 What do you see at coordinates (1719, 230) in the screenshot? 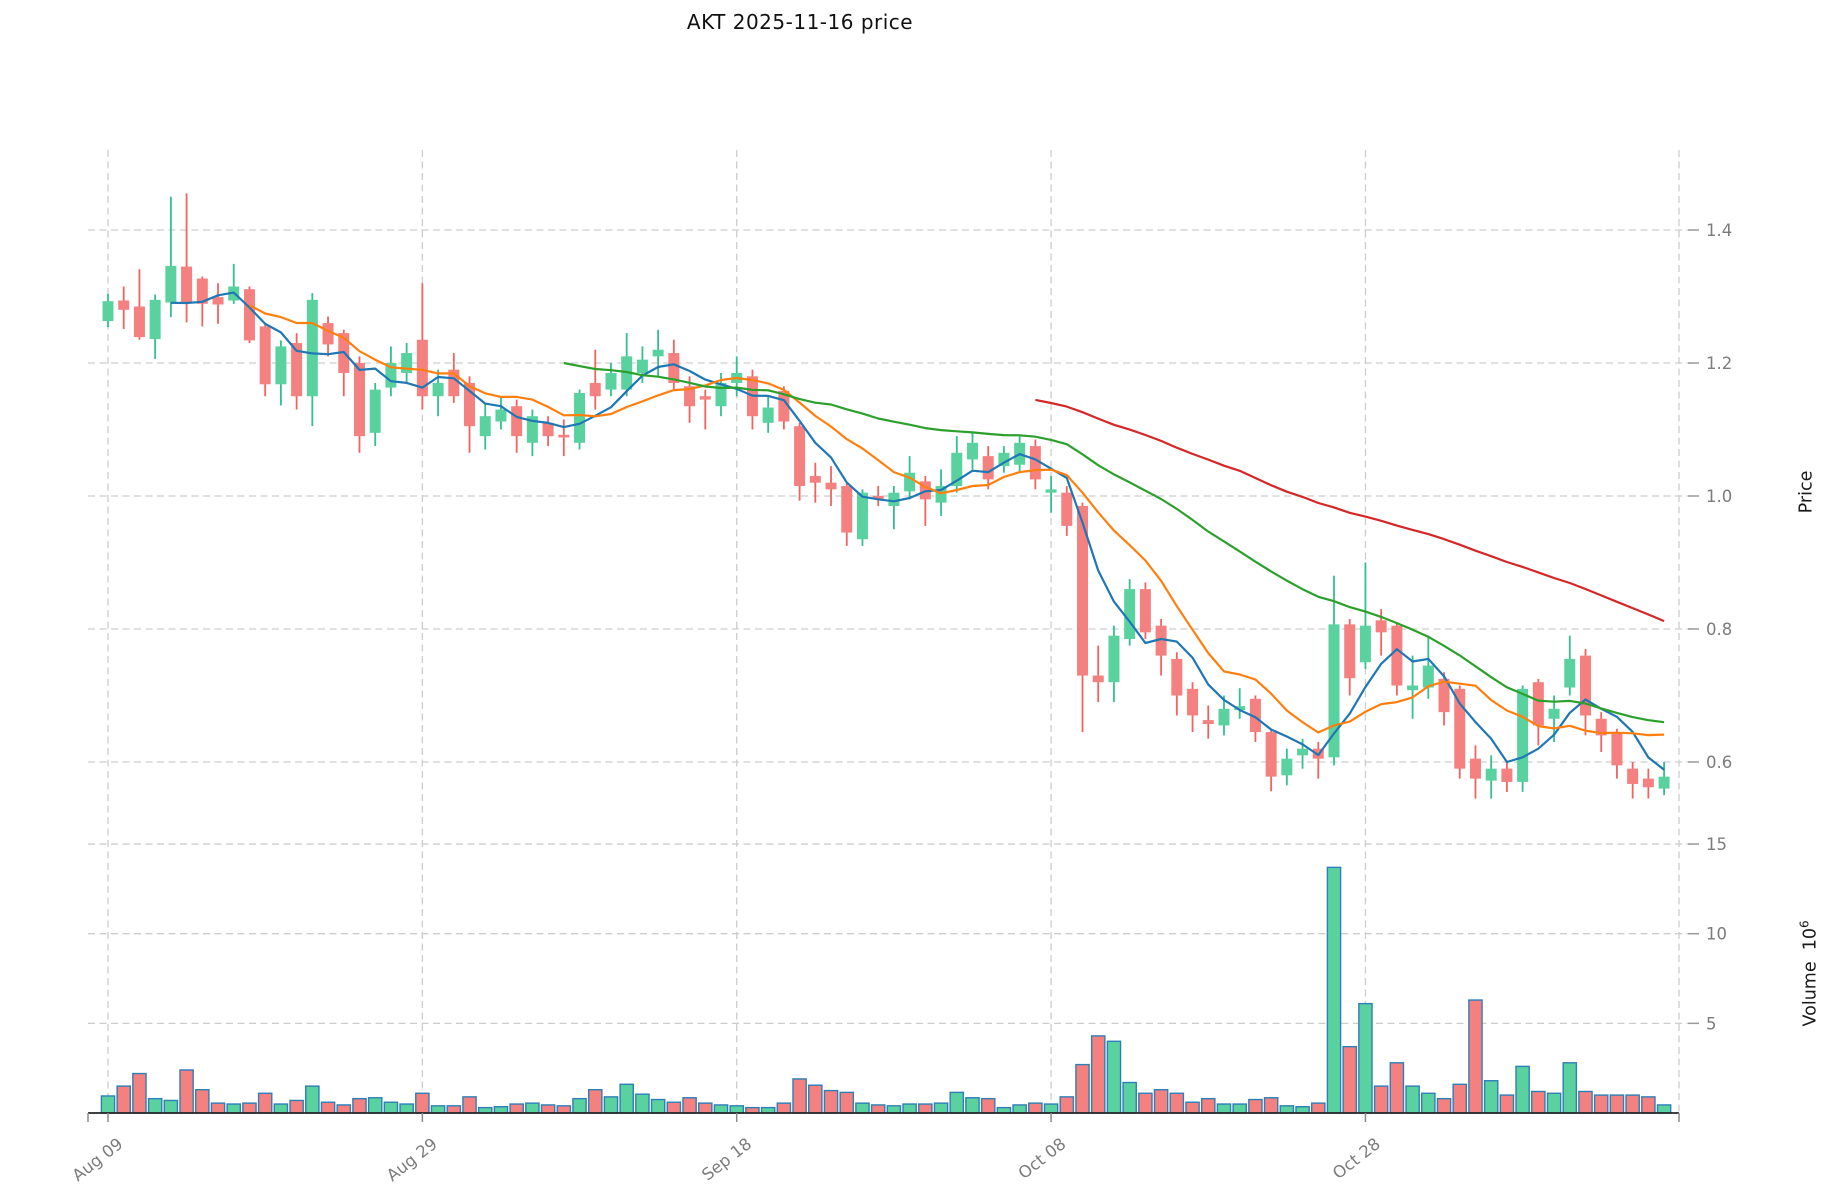
I see `price-tick-label: 1.4` at bounding box center [1719, 230].